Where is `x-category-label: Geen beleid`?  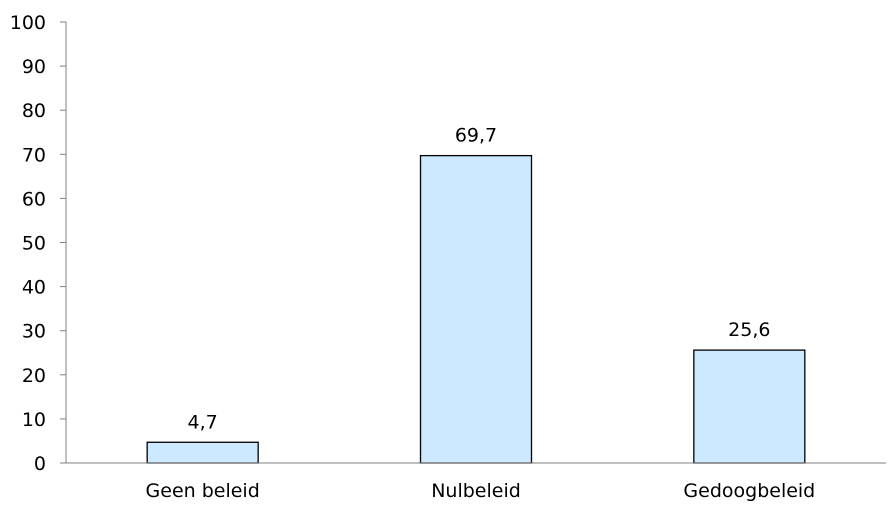
x-category-label: Geen beleid is located at coordinates (203, 491).